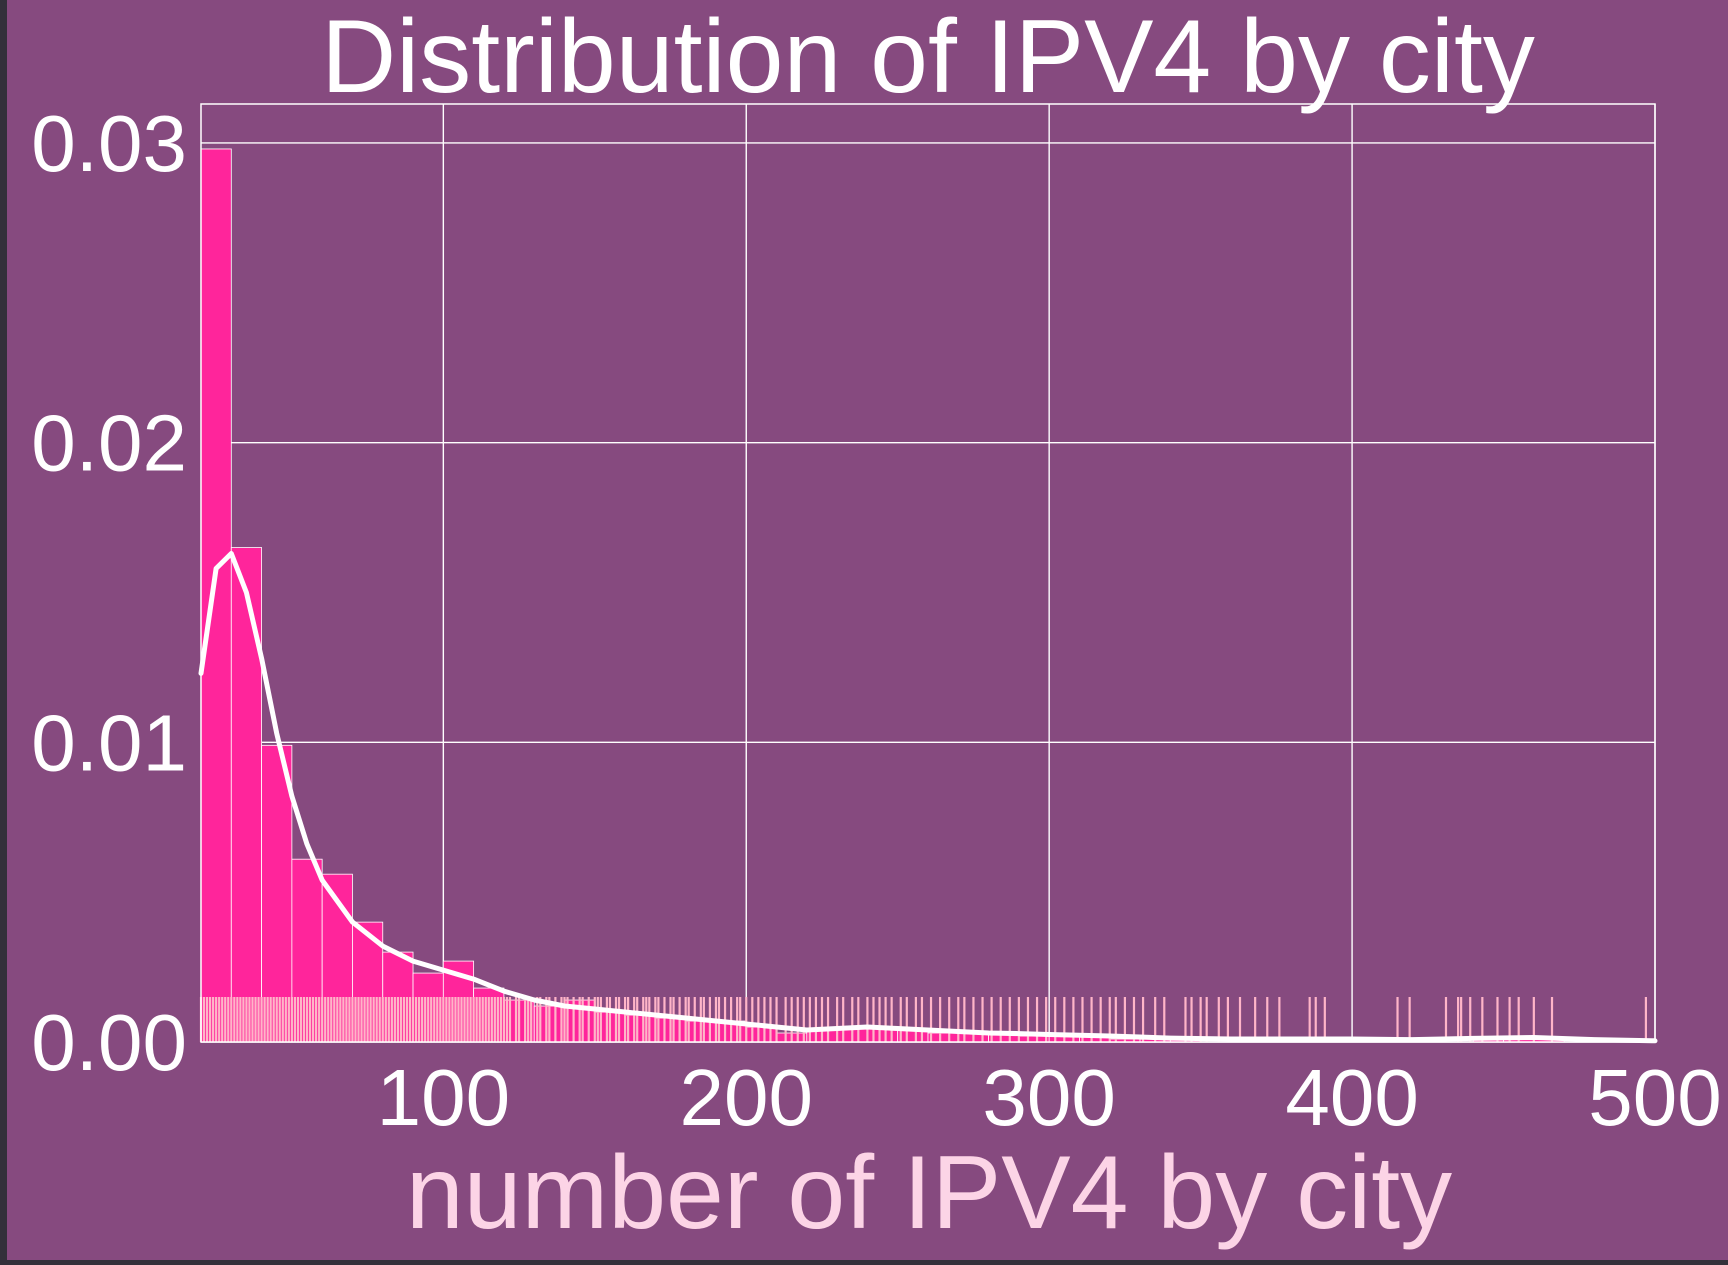 The image size is (1728, 1265). Describe the element at coordinates (1654, 1097) in the screenshot. I see `x-tick-label: 500` at that location.